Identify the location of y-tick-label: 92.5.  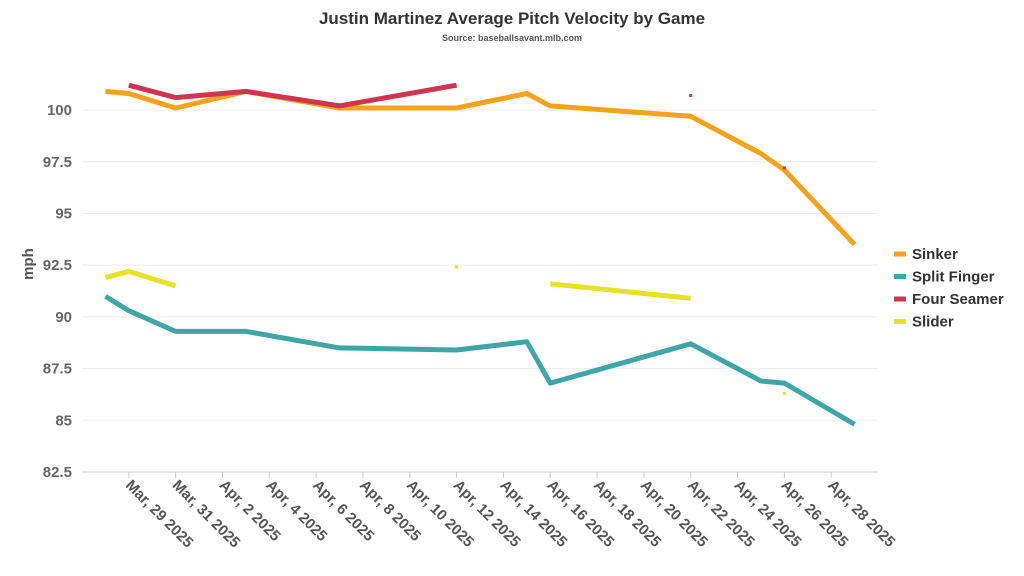
(57, 265).